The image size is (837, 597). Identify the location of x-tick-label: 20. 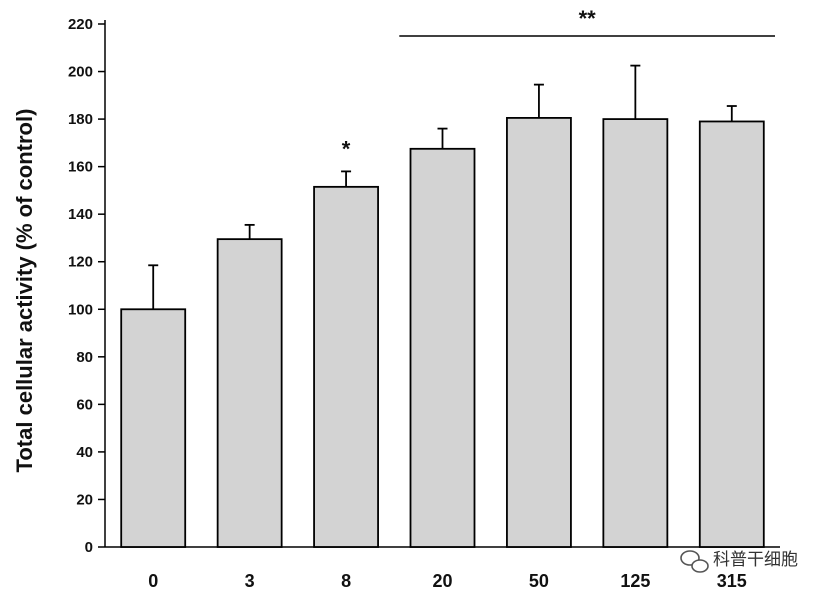
(442, 581).